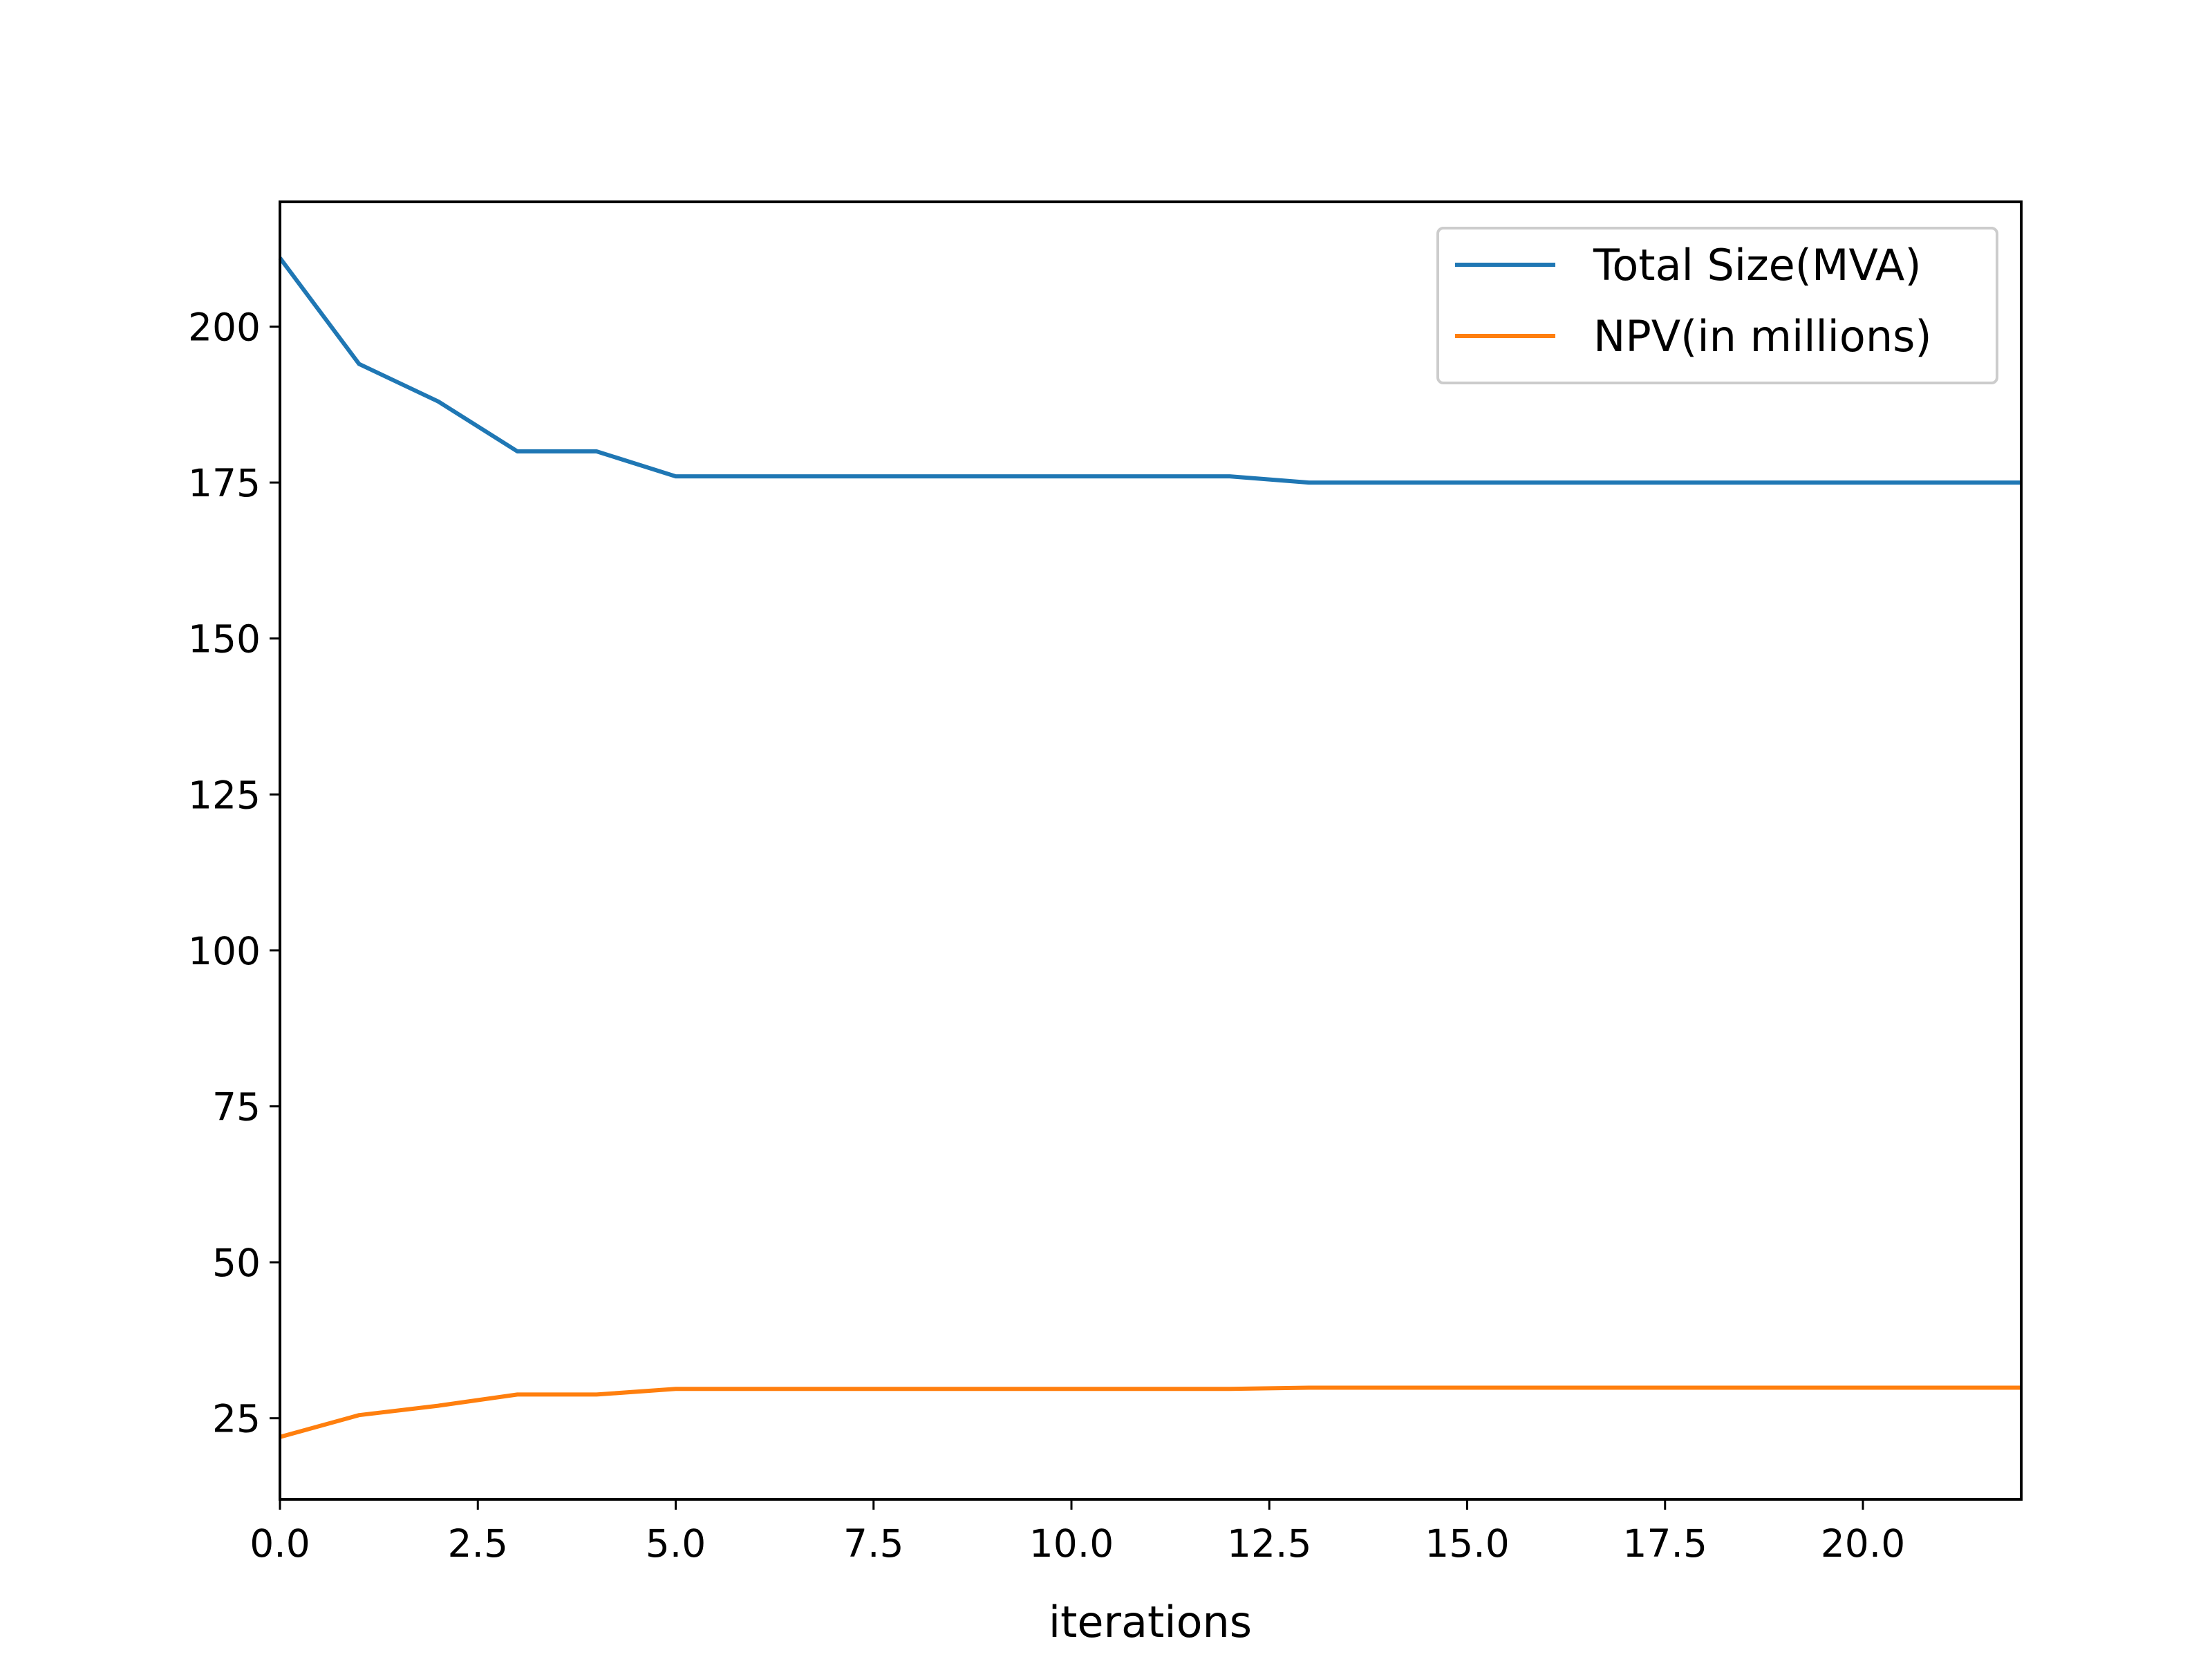 Image resolution: width=2212 pixels, height=1659 pixels. I want to click on y-tick-label: 125, so click(225, 795).